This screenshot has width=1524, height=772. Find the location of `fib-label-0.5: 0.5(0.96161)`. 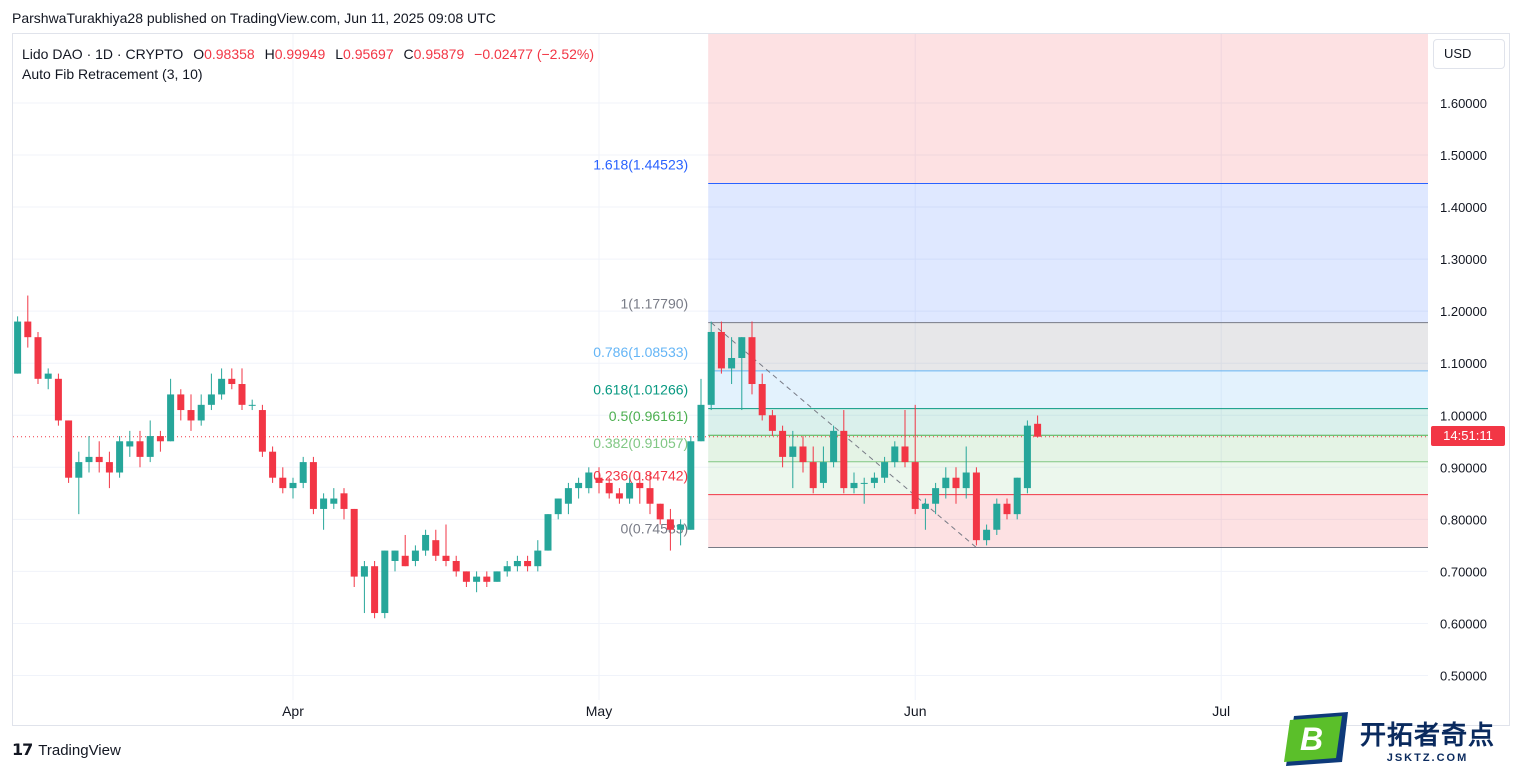

fib-label-0.5: 0.5(0.96161) is located at coordinates (648, 416).